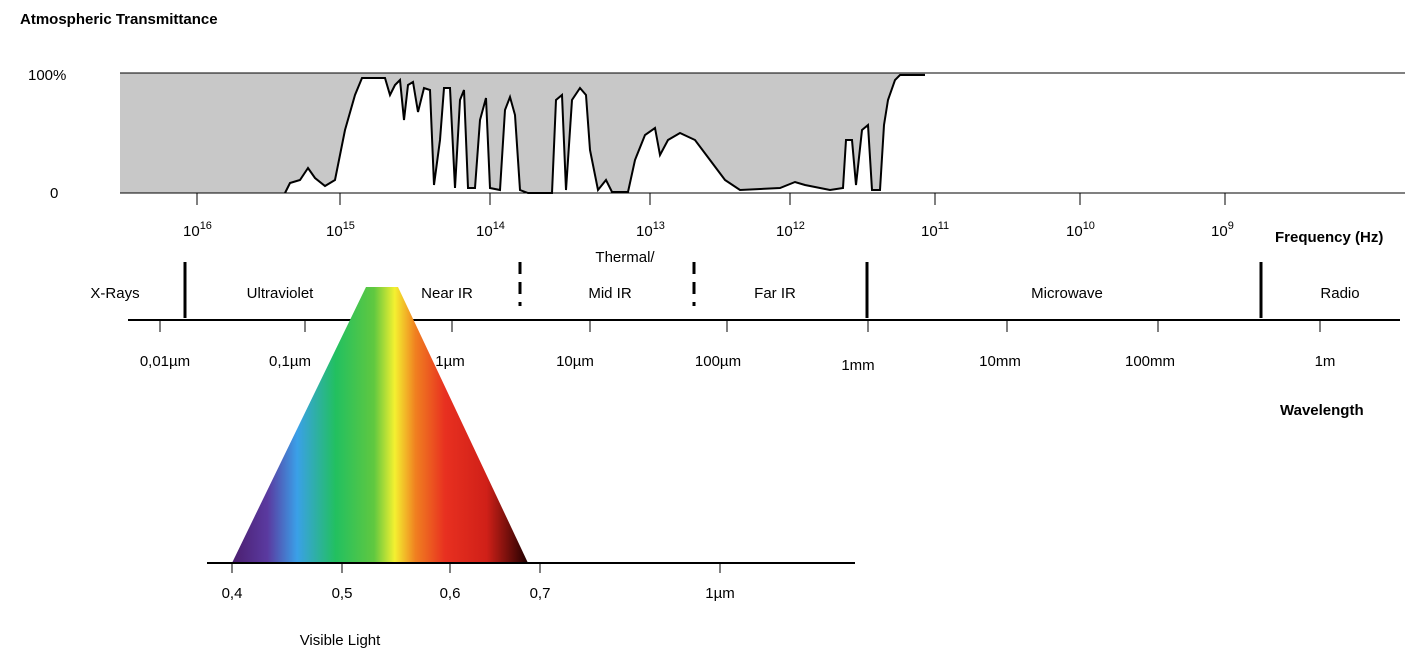 This screenshot has width=1427, height=654. I want to click on frequency-tick: 1013, so click(650, 230).